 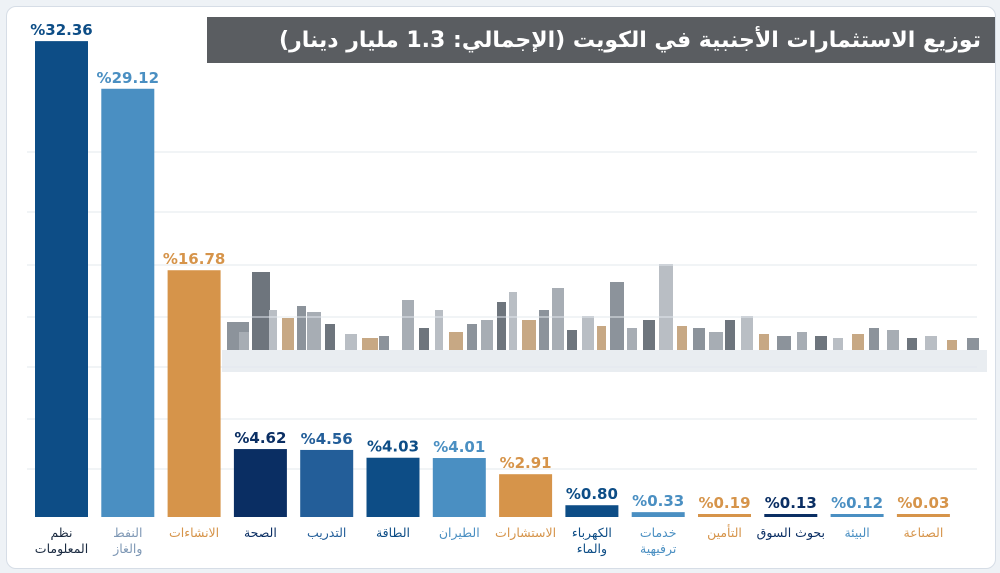 What do you see at coordinates (393, 447) in the screenshot?
I see `value-label: %4.03` at bounding box center [393, 447].